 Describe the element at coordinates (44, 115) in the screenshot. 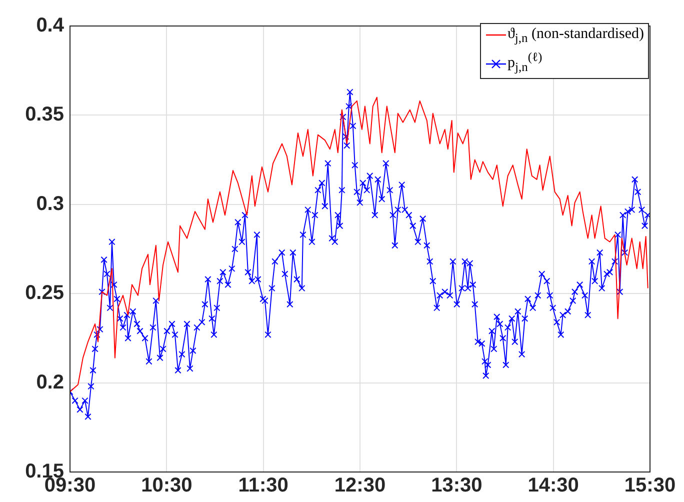

I see `y-tick-label: 0.35` at that location.